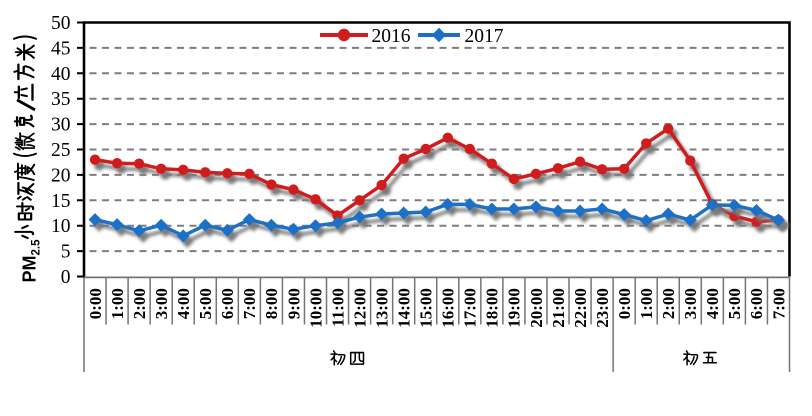 This screenshot has height=416, width=812. Describe the element at coordinates (61, 226) in the screenshot. I see `svg-text: 10` at that location.